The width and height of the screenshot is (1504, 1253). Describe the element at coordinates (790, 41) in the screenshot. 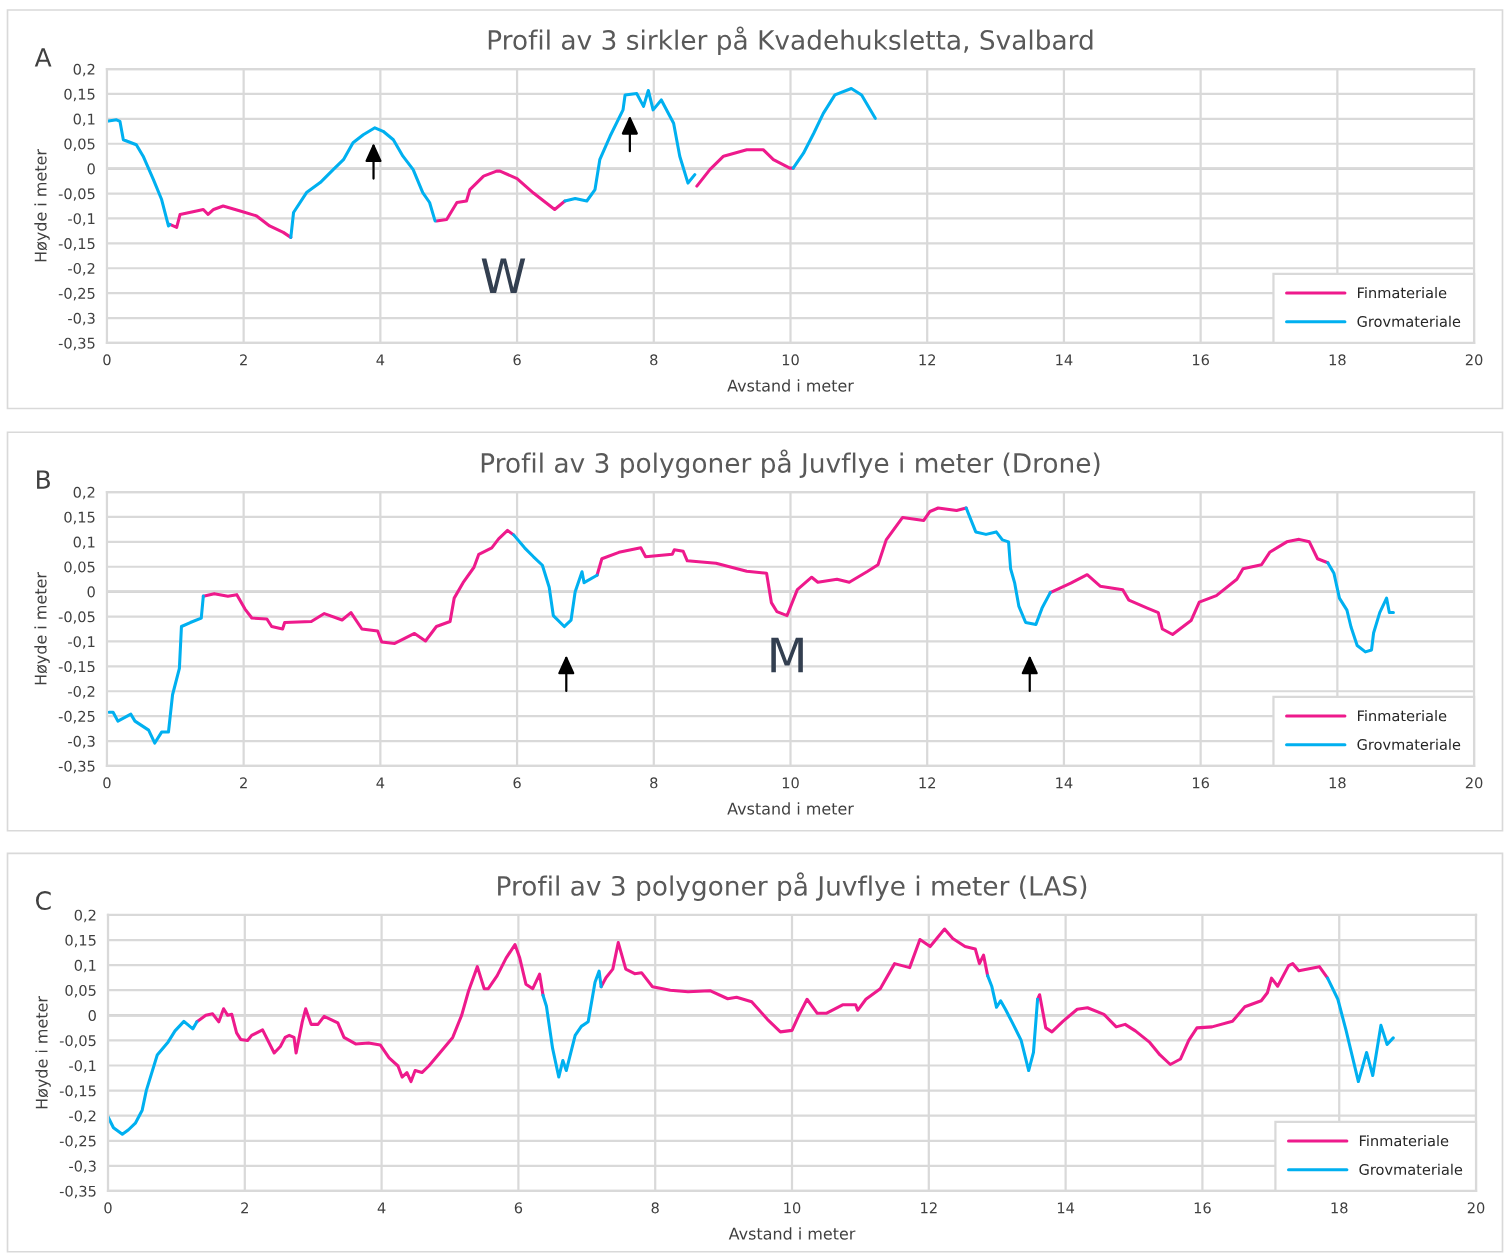

I see `chart-title: Profil av 3 sirkler på Kvadehuksletta, Svalbard` at that location.